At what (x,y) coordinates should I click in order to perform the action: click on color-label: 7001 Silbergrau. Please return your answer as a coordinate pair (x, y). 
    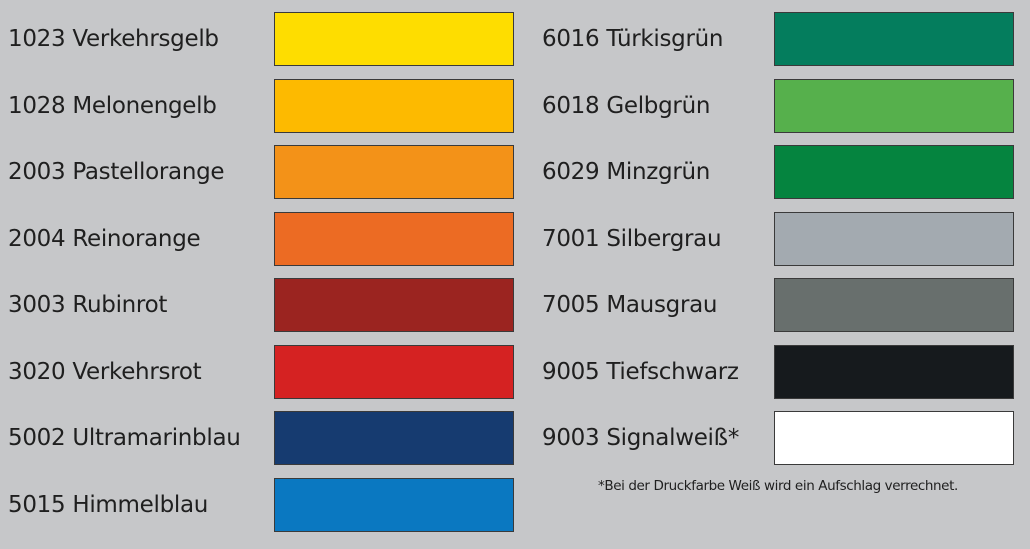
    Looking at the image, I should click on (632, 238).